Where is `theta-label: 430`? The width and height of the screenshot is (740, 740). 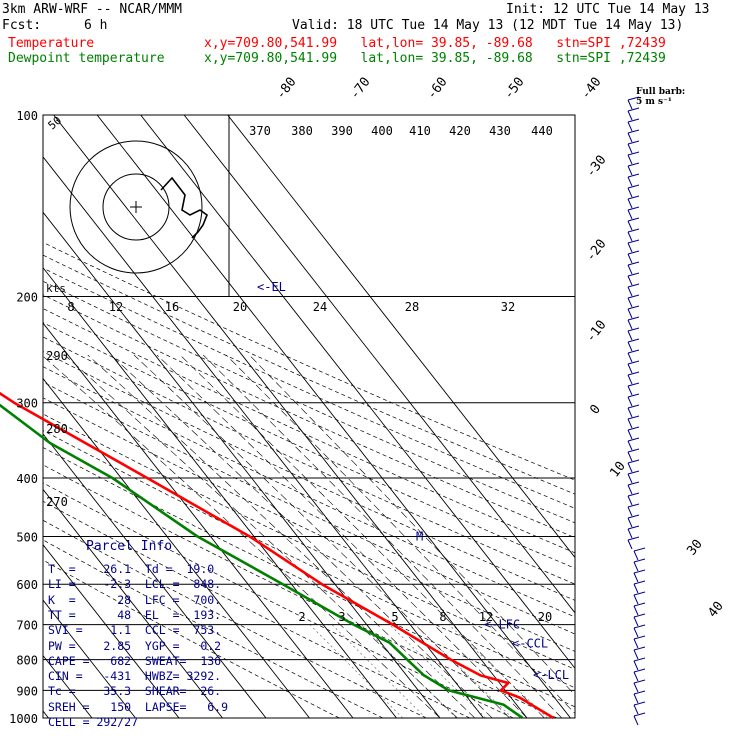
theta-label: 430 is located at coordinates (500, 131).